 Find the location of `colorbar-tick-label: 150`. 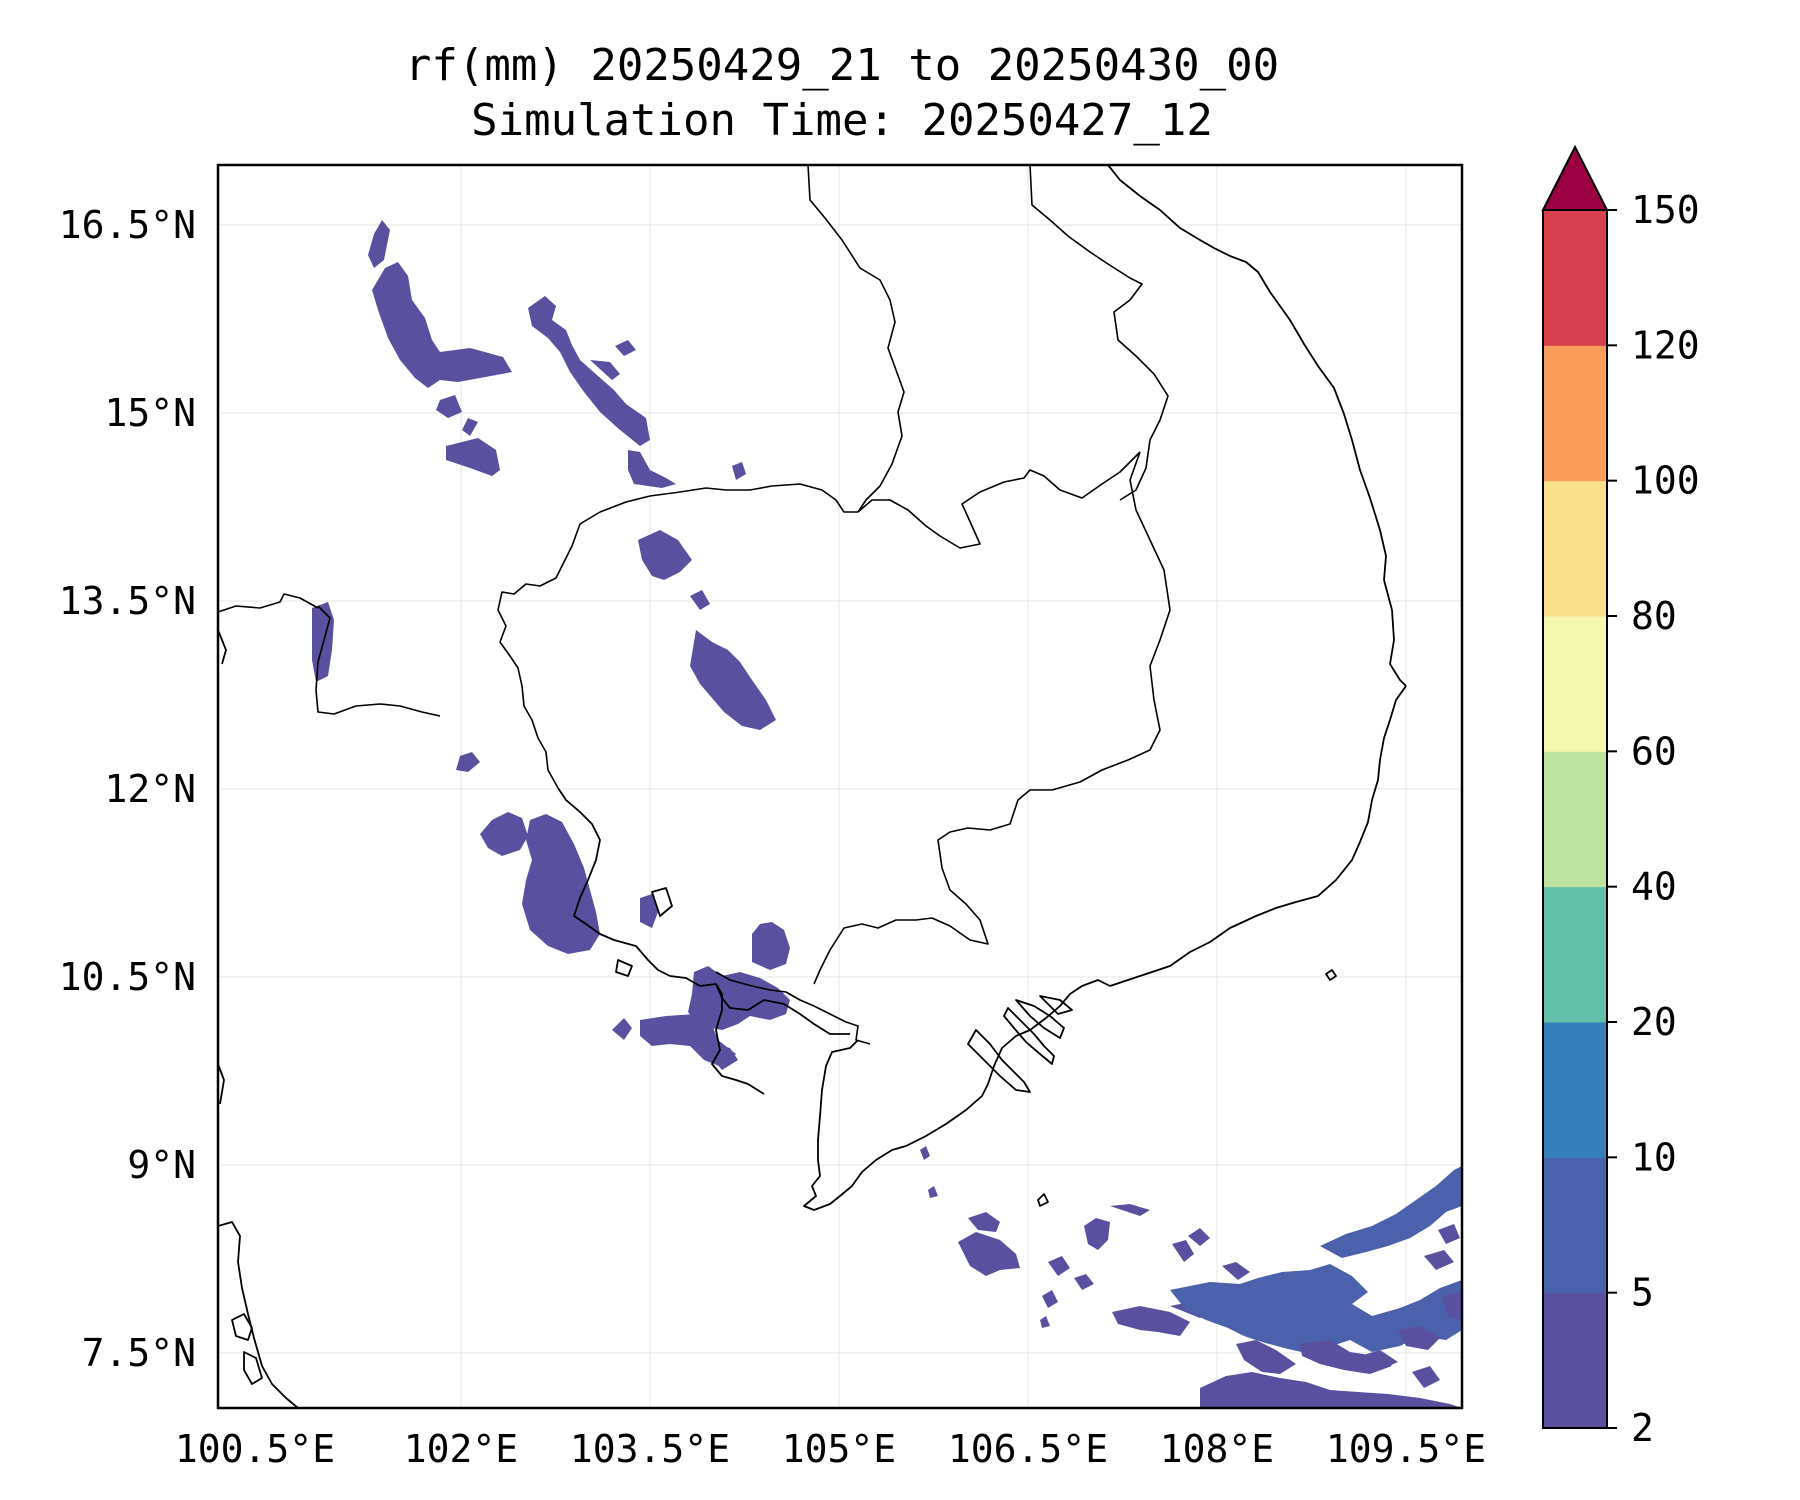

colorbar-tick-label: 150 is located at coordinates (1665, 210).